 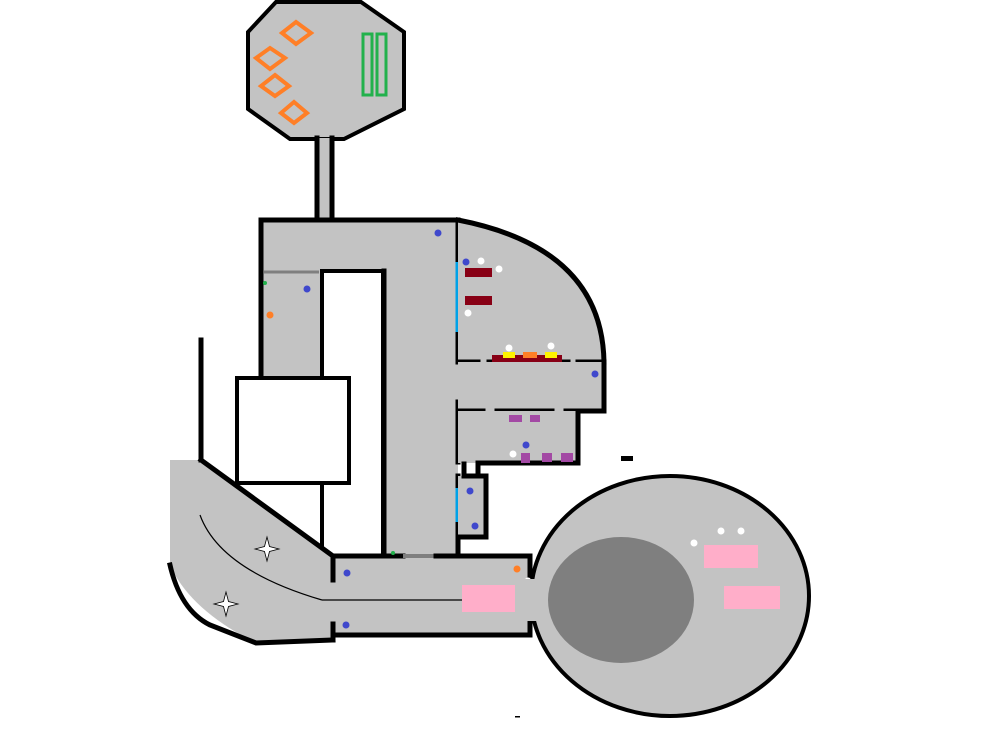 I want to click on orange-block-icon, so click(x=530, y=355).